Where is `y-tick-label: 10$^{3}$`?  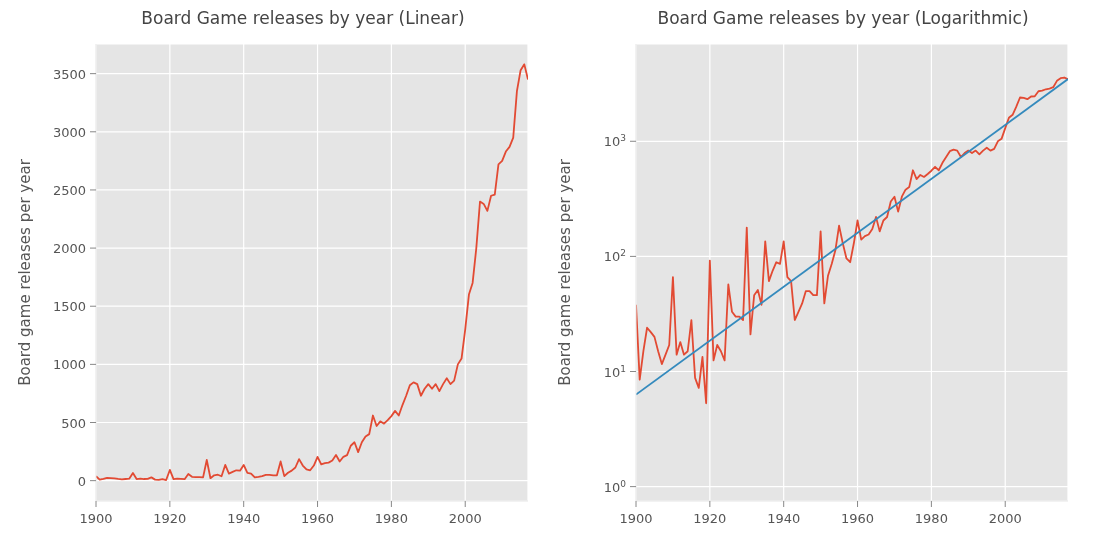
y-tick-label: 10$^{3}$ is located at coordinates (614, 141).